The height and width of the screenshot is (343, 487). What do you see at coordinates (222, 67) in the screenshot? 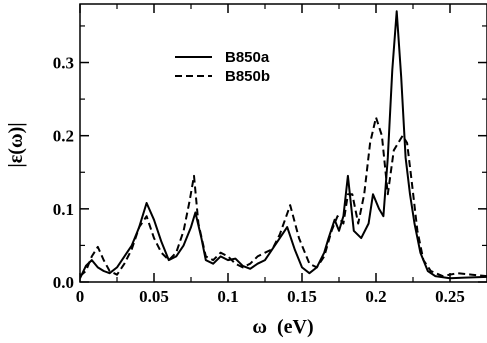
I see `legend: B850a B850b` at bounding box center [222, 67].